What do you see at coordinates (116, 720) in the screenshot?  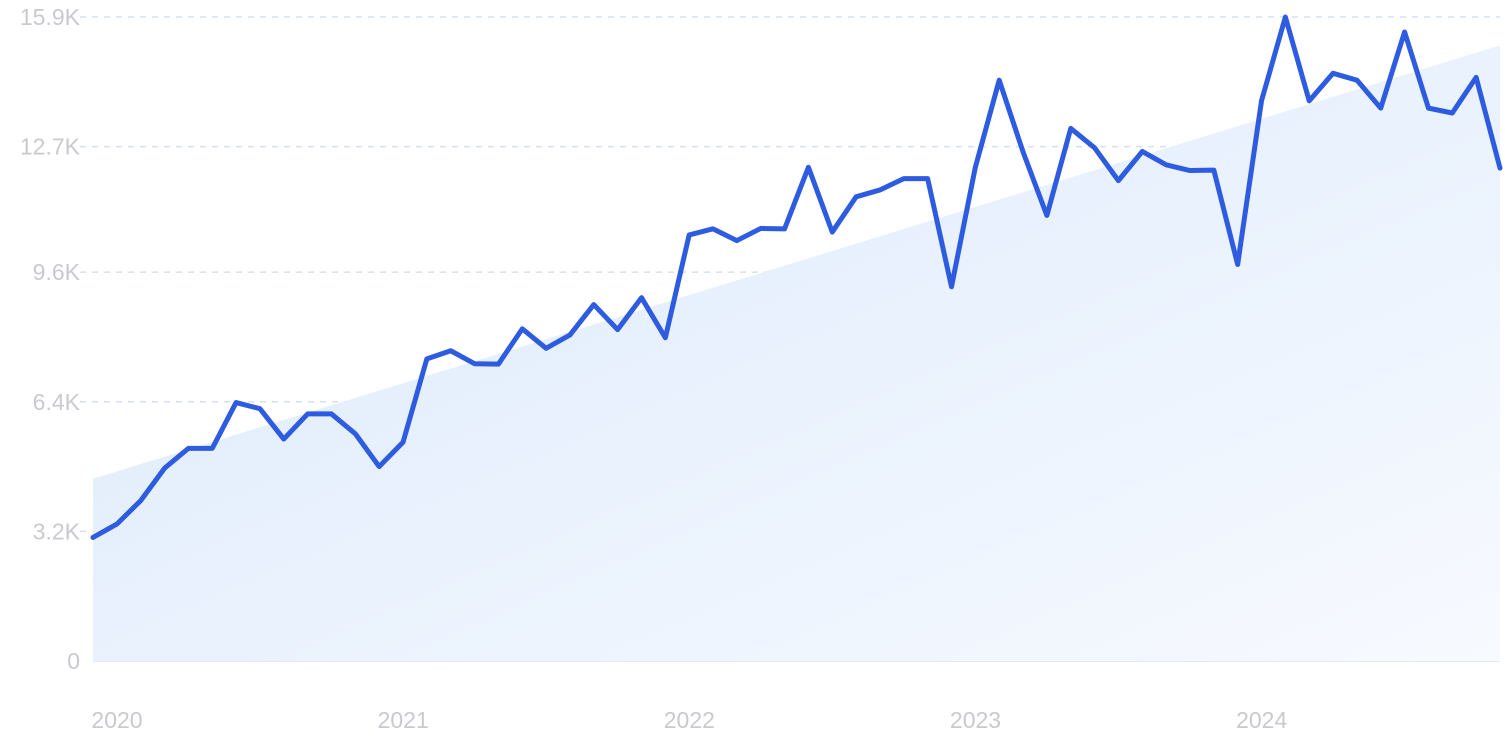 I see `x-tick-label: 2020` at bounding box center [116, 720].